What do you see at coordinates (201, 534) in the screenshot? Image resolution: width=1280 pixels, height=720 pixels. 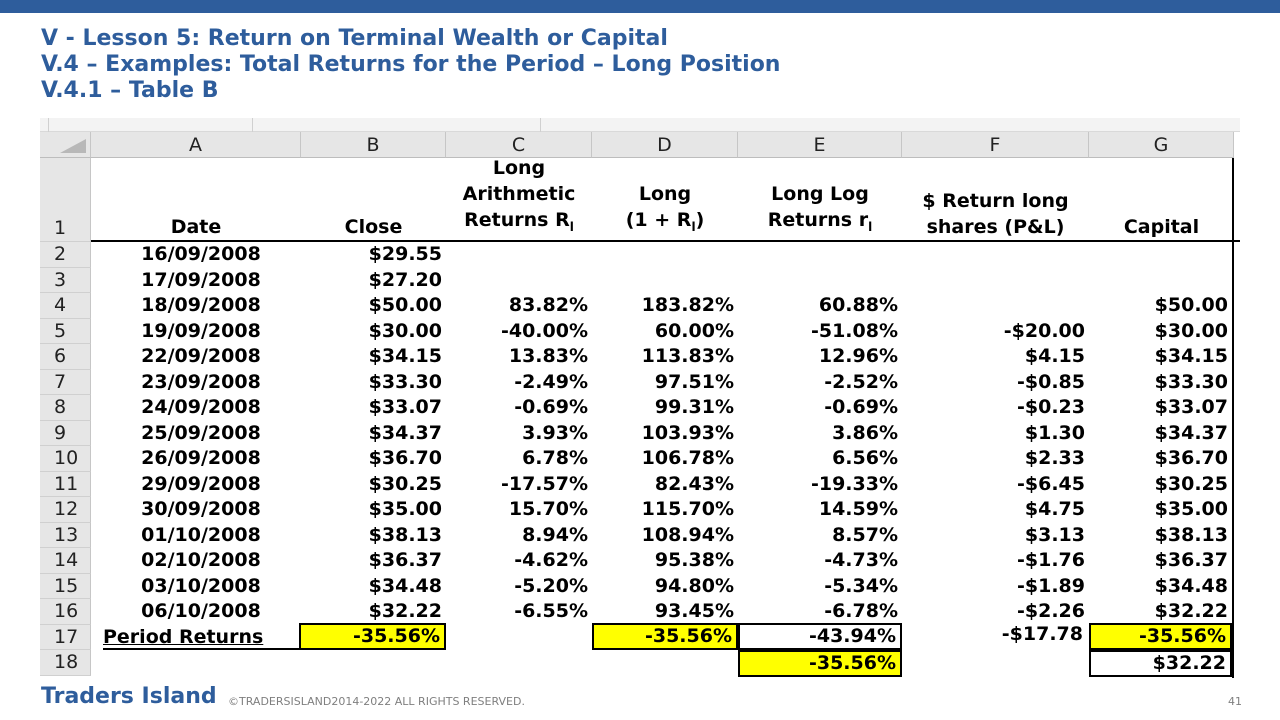 I see `cell-date: 01/10/2008` at bounding box center [201, 534].